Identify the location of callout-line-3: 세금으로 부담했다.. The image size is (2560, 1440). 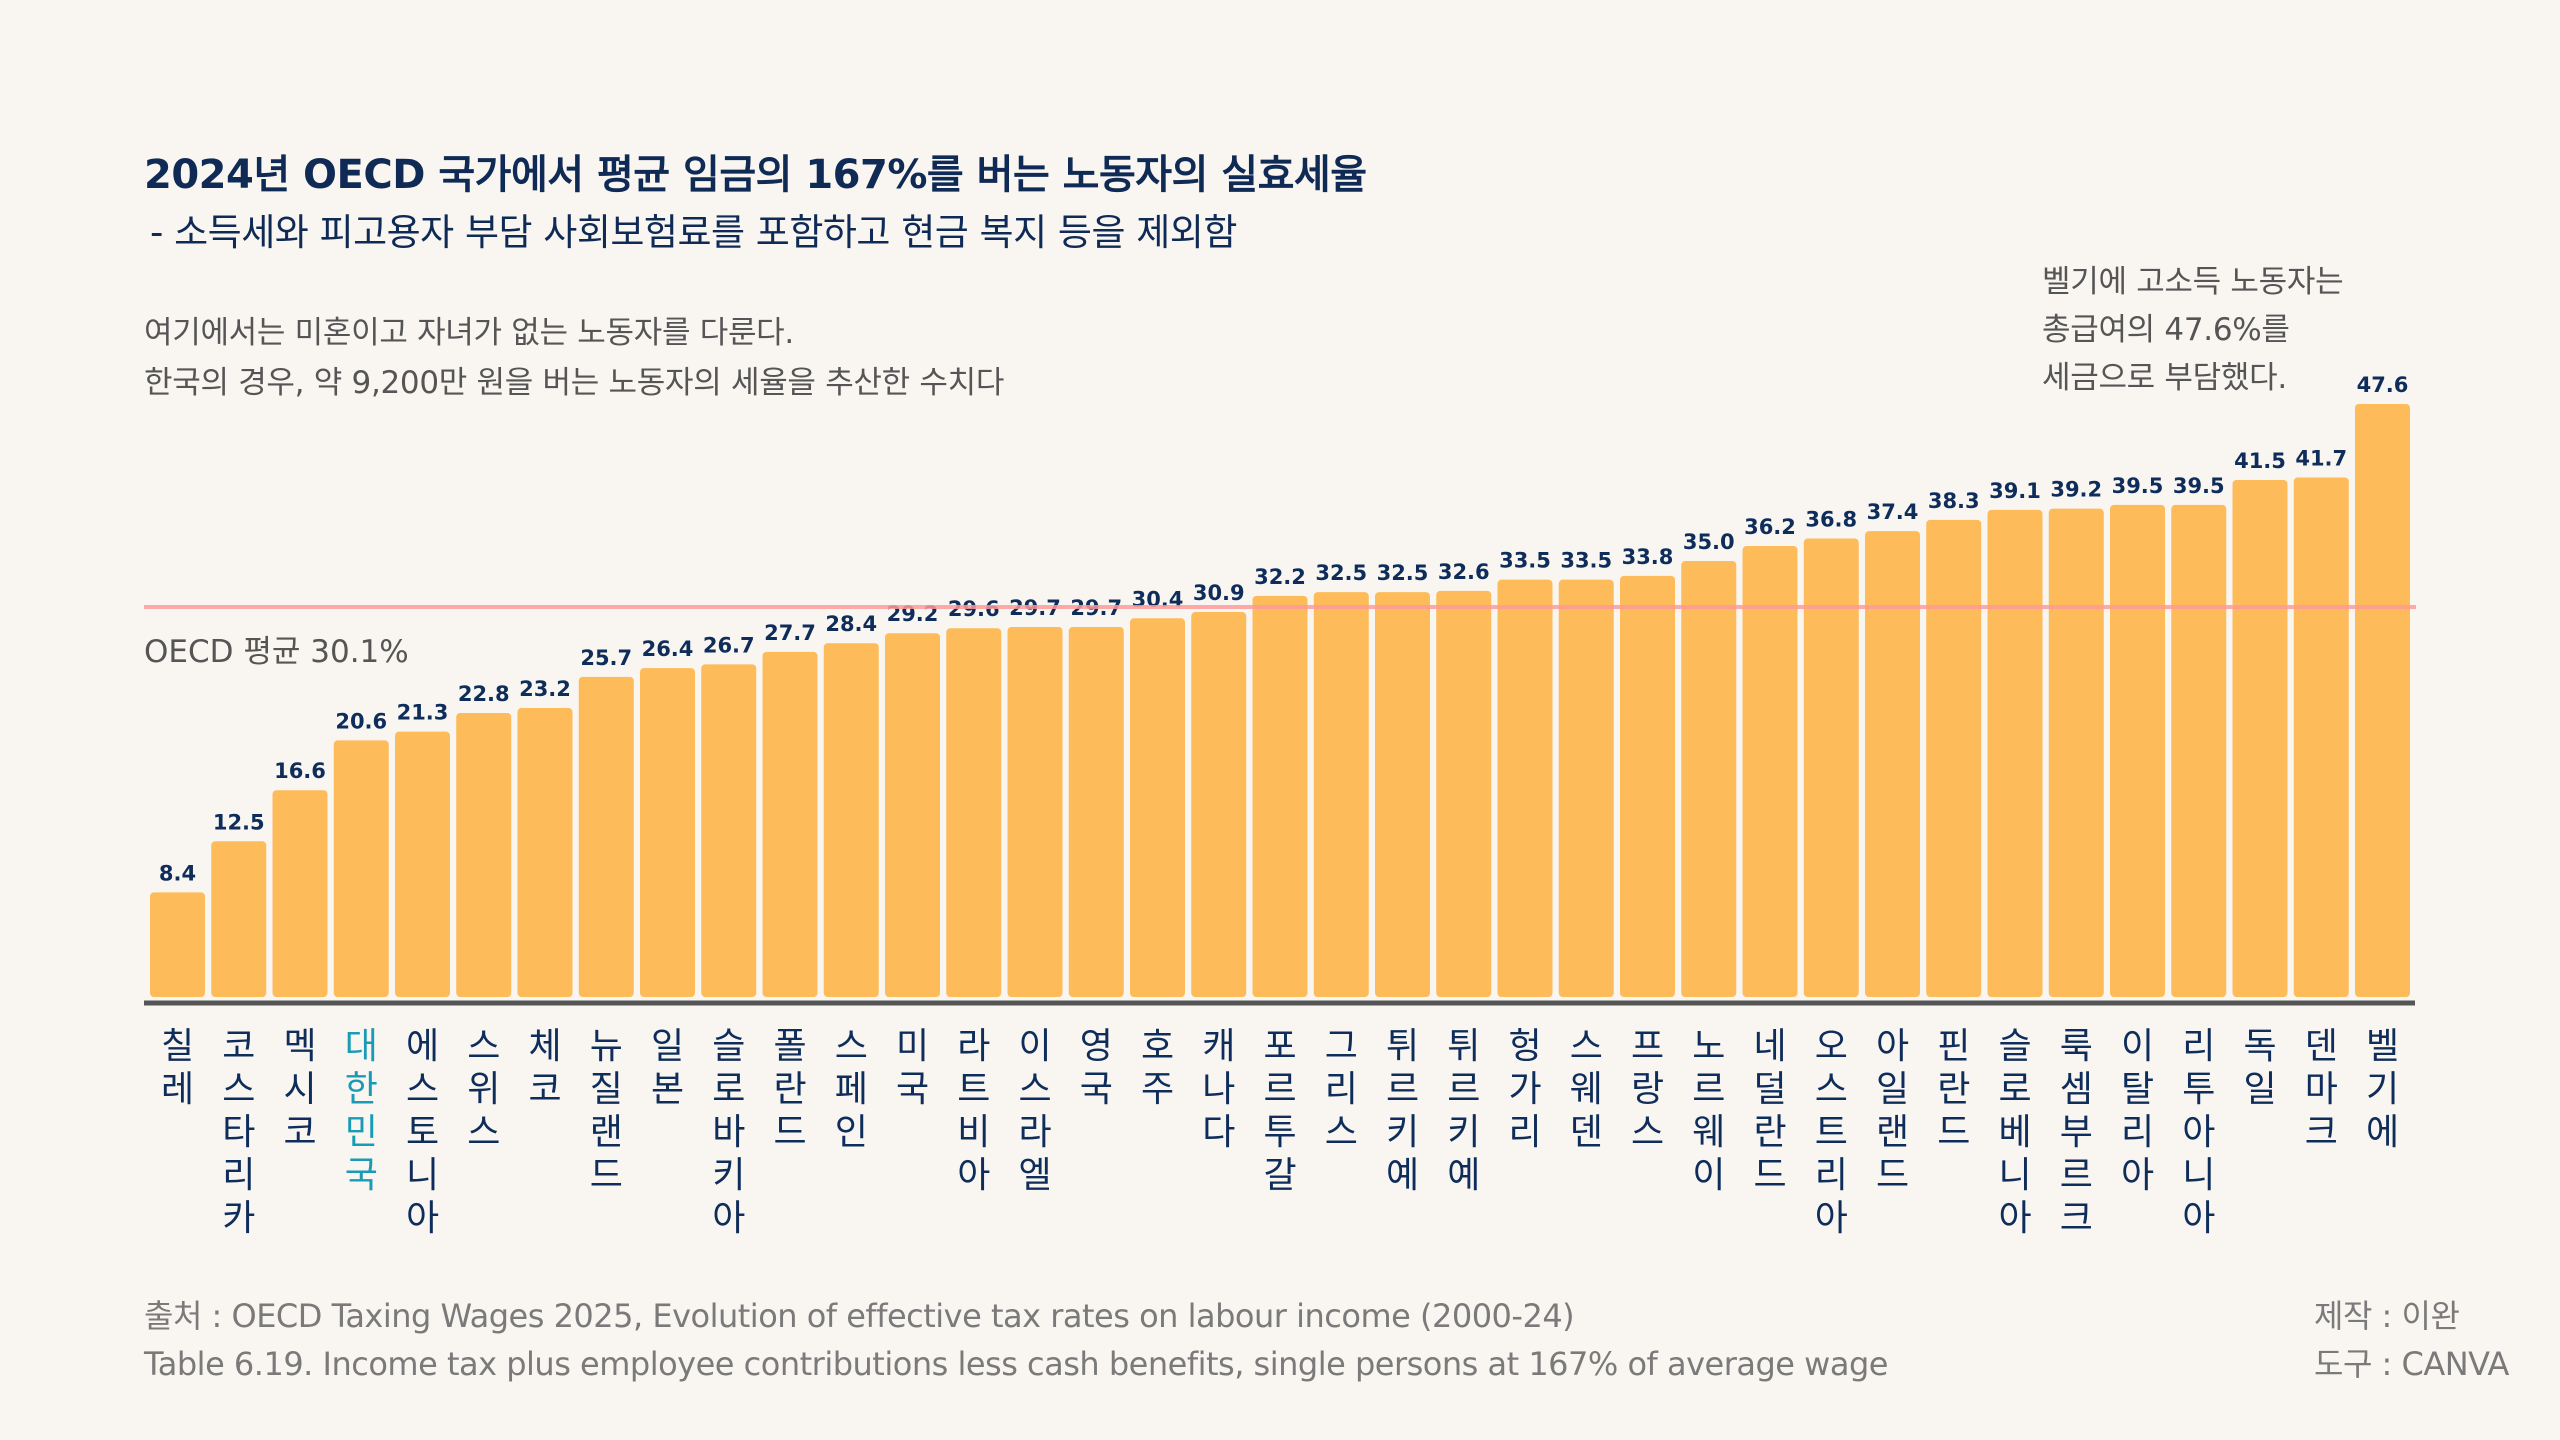
(2164, 378).